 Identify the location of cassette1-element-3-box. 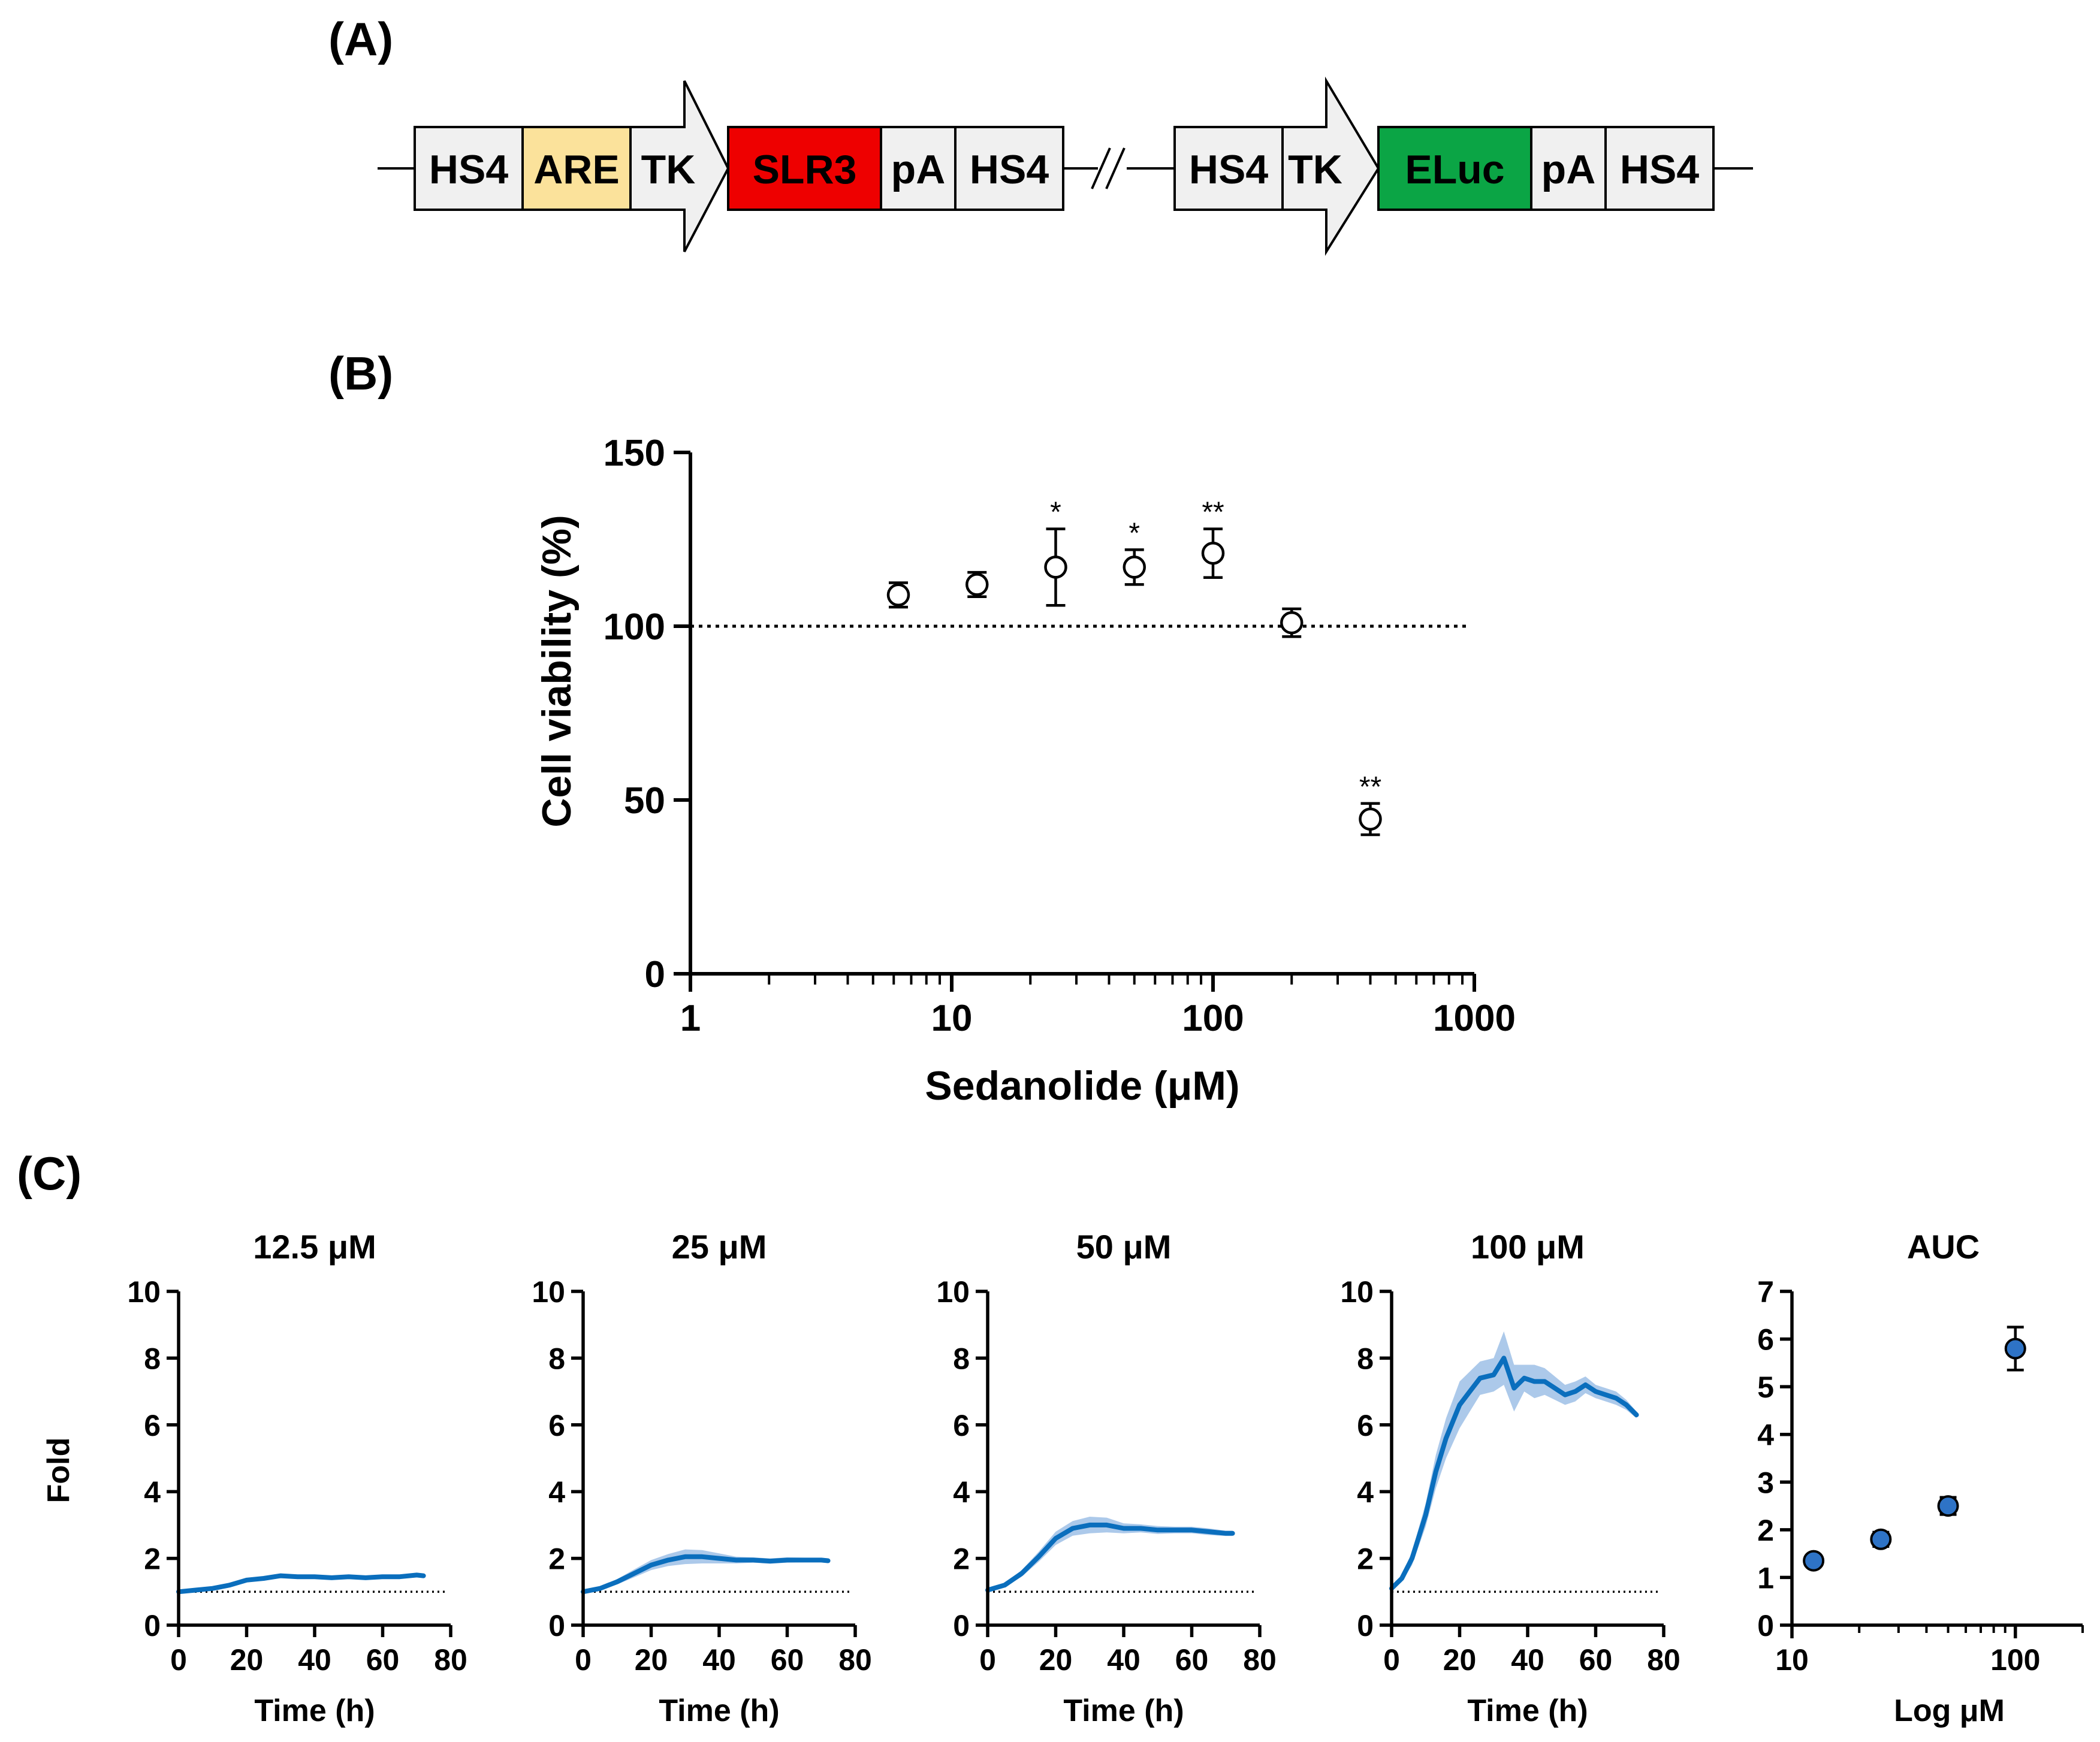
(804, 168).